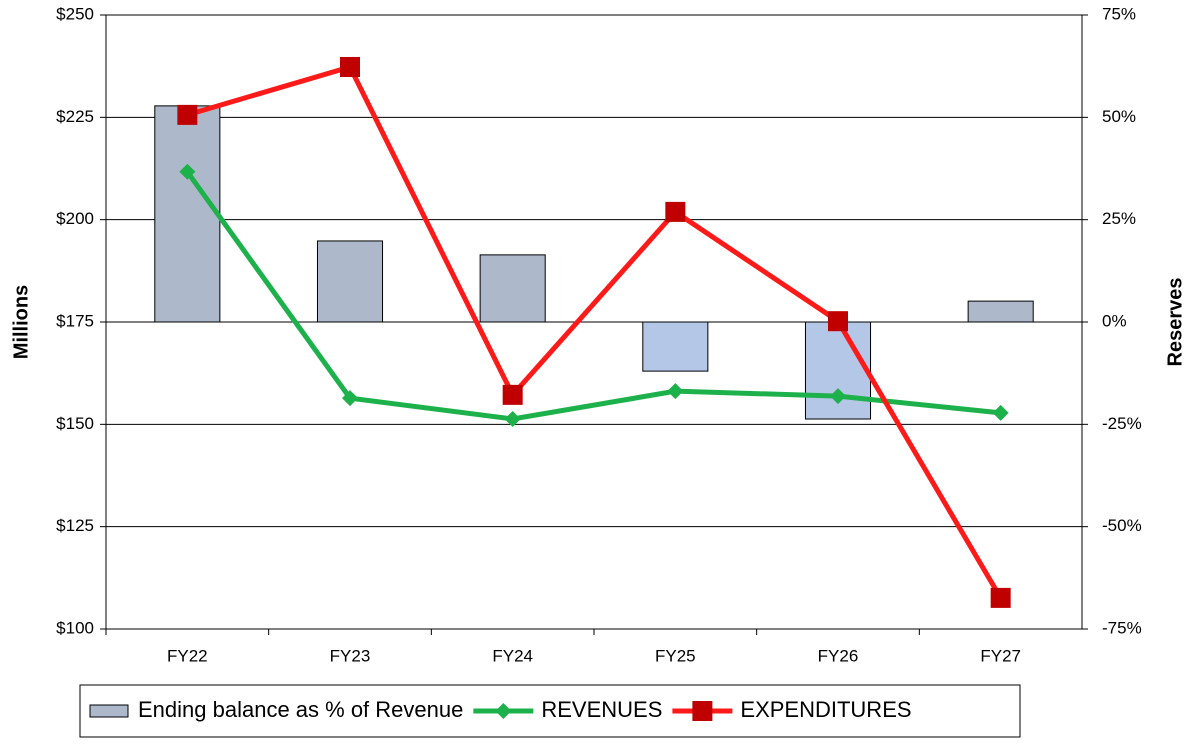 The width and height of the screenshot is (1193, 753). Describe the element at coordinates (1122, 525) in the screenshot. I see `y2-tick-label: -50%` at that location.